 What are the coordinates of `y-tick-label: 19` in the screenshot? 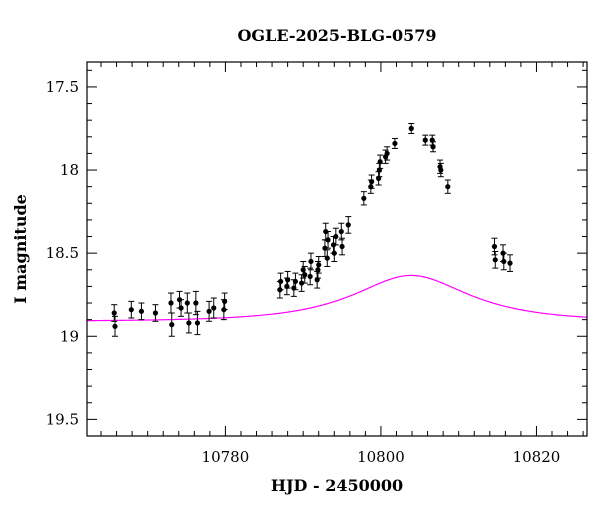 It's located at (69, 336).